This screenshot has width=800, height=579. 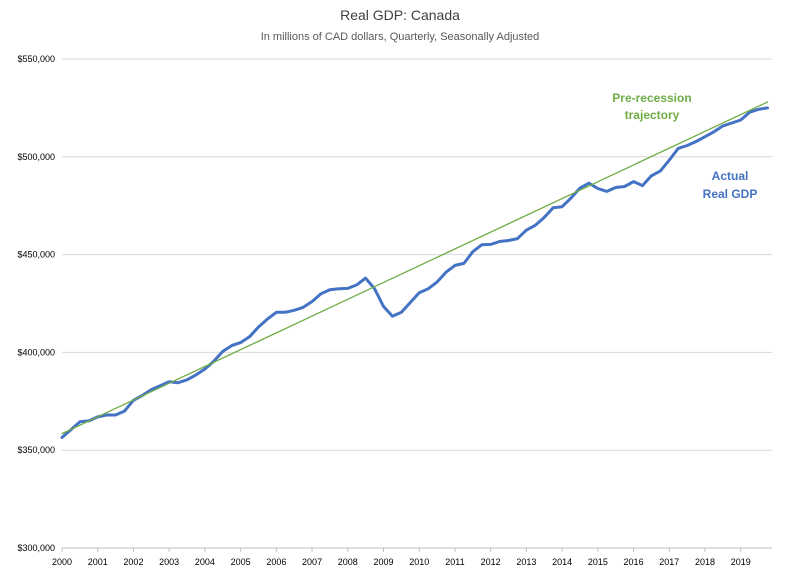 I want to click on x-tick-label: 2010, so click(x=419, y=562).